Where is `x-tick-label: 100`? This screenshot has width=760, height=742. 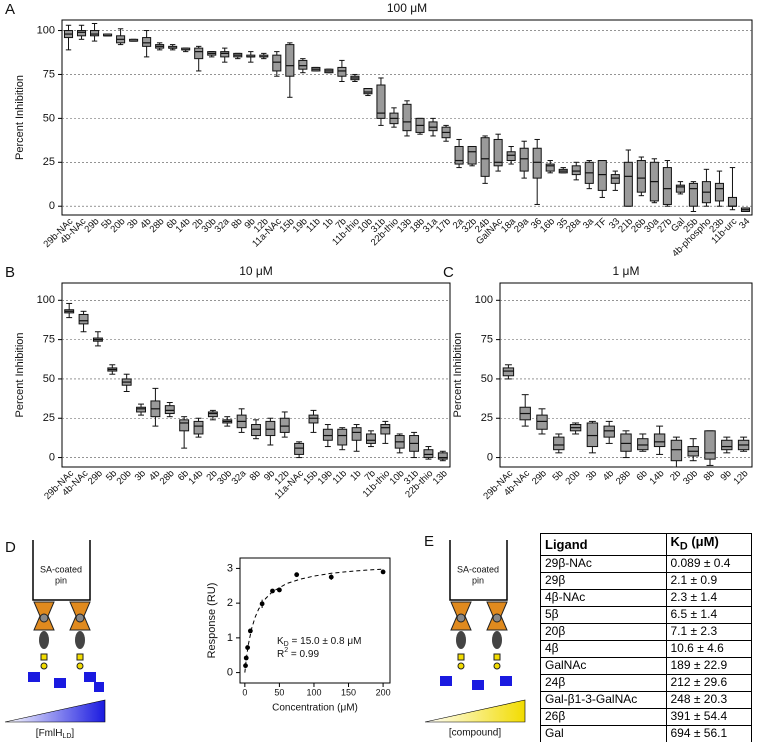 x-tick-label: 100 is located at coordinates (313, 692).